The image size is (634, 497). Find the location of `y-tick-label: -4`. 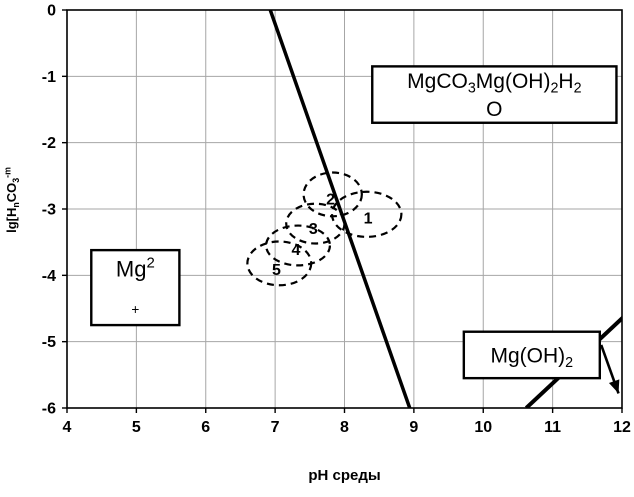

y-tick-label: -4 is located at coordinates (49, 276).